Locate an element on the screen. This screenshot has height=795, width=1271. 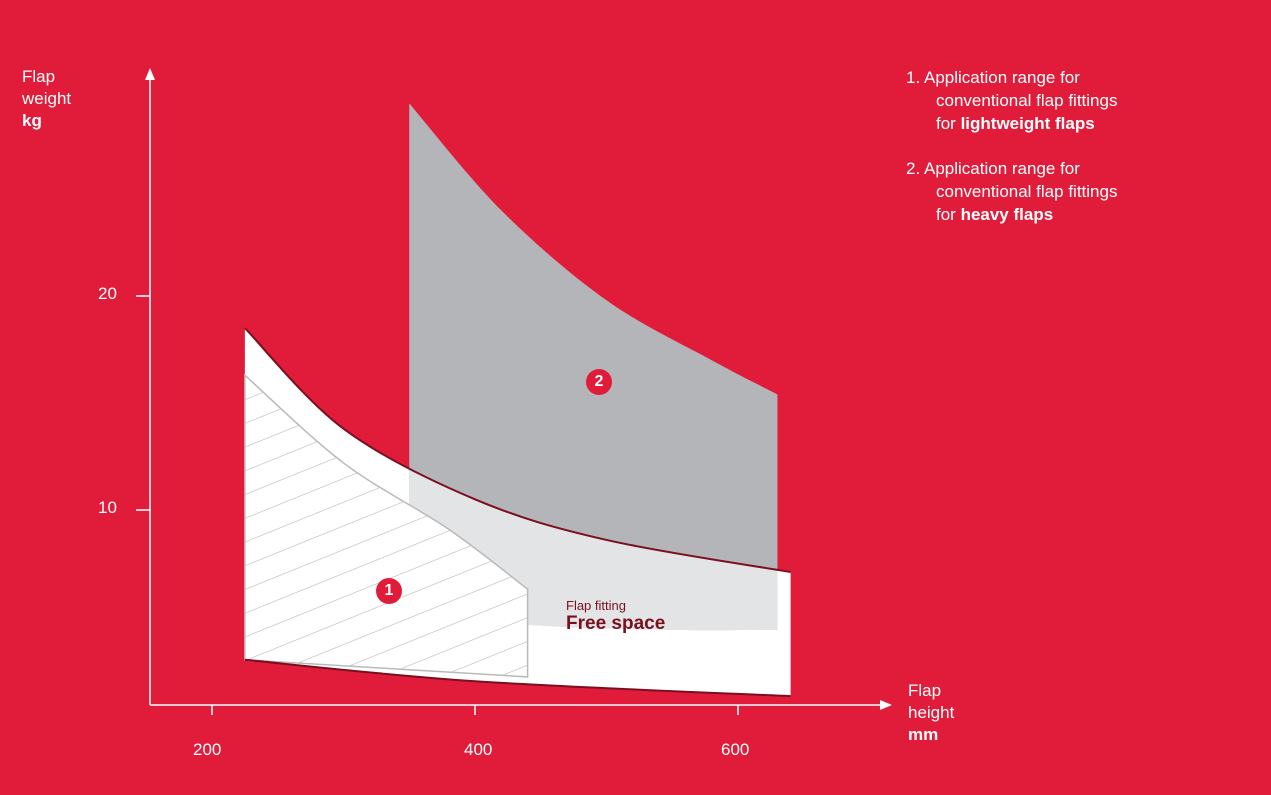
x-axis-label-line-1: Flap is located at coordinates (925, 690).